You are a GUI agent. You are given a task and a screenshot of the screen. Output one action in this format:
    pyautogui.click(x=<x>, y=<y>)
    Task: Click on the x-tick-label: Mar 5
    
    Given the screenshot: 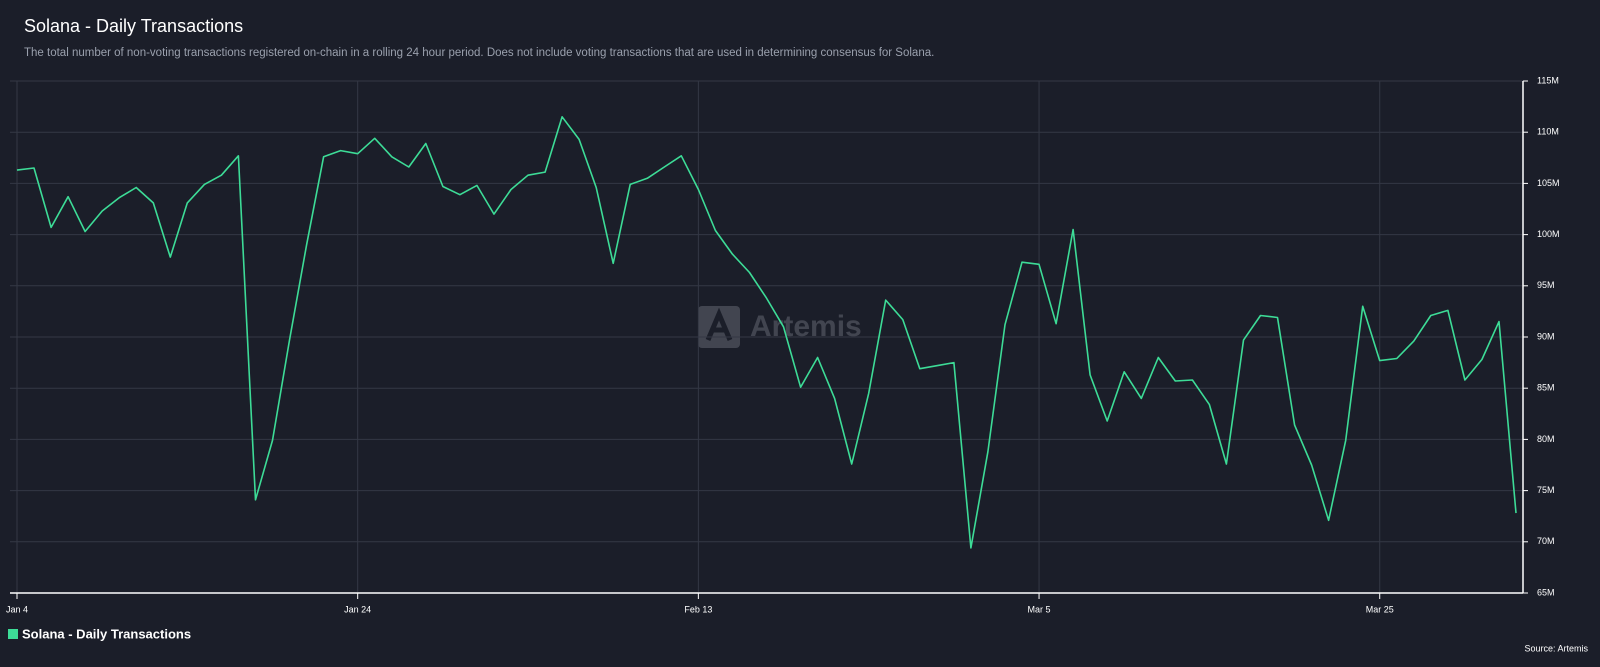 What is the action you would take?
    pyautogui.click(x=1039, y=609)
    